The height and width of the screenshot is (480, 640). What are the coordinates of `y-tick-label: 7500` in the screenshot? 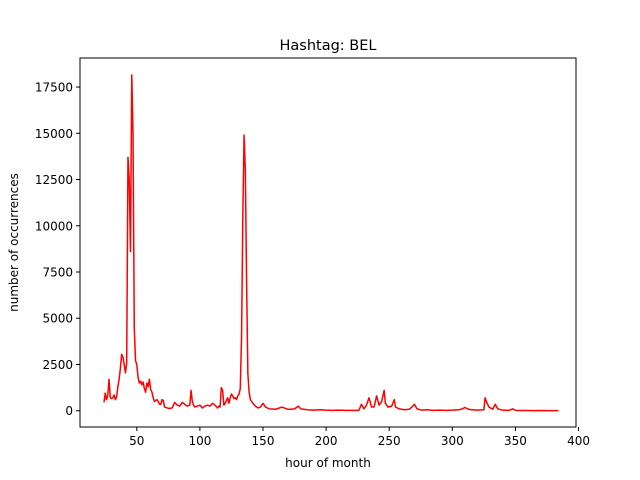 It's located at (57, 273).